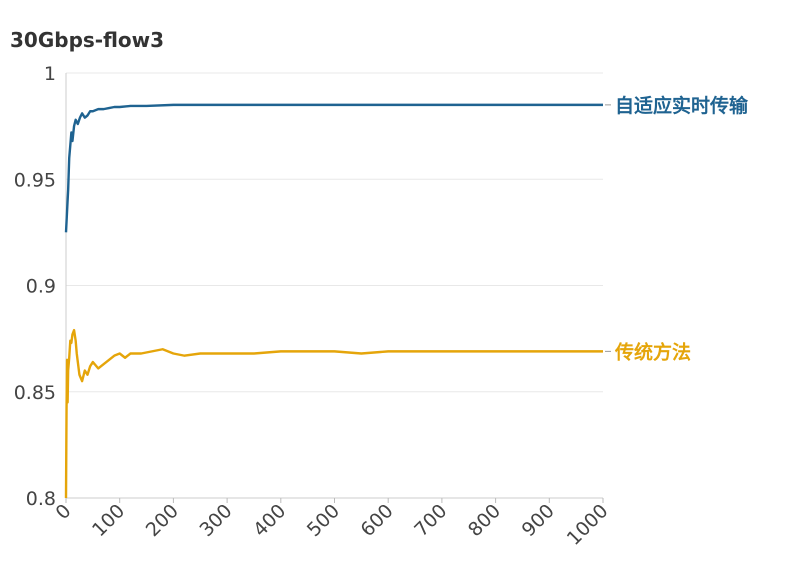  Describe the element at coordinates (108, 520) in the screenshot. I see `x-tick-label: 100` at that location.